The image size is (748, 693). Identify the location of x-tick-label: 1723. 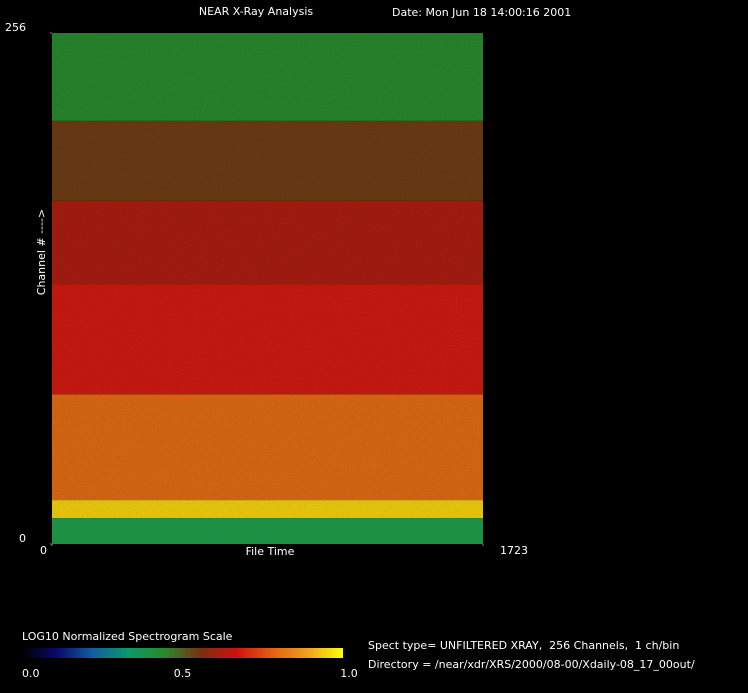
(514, 550).